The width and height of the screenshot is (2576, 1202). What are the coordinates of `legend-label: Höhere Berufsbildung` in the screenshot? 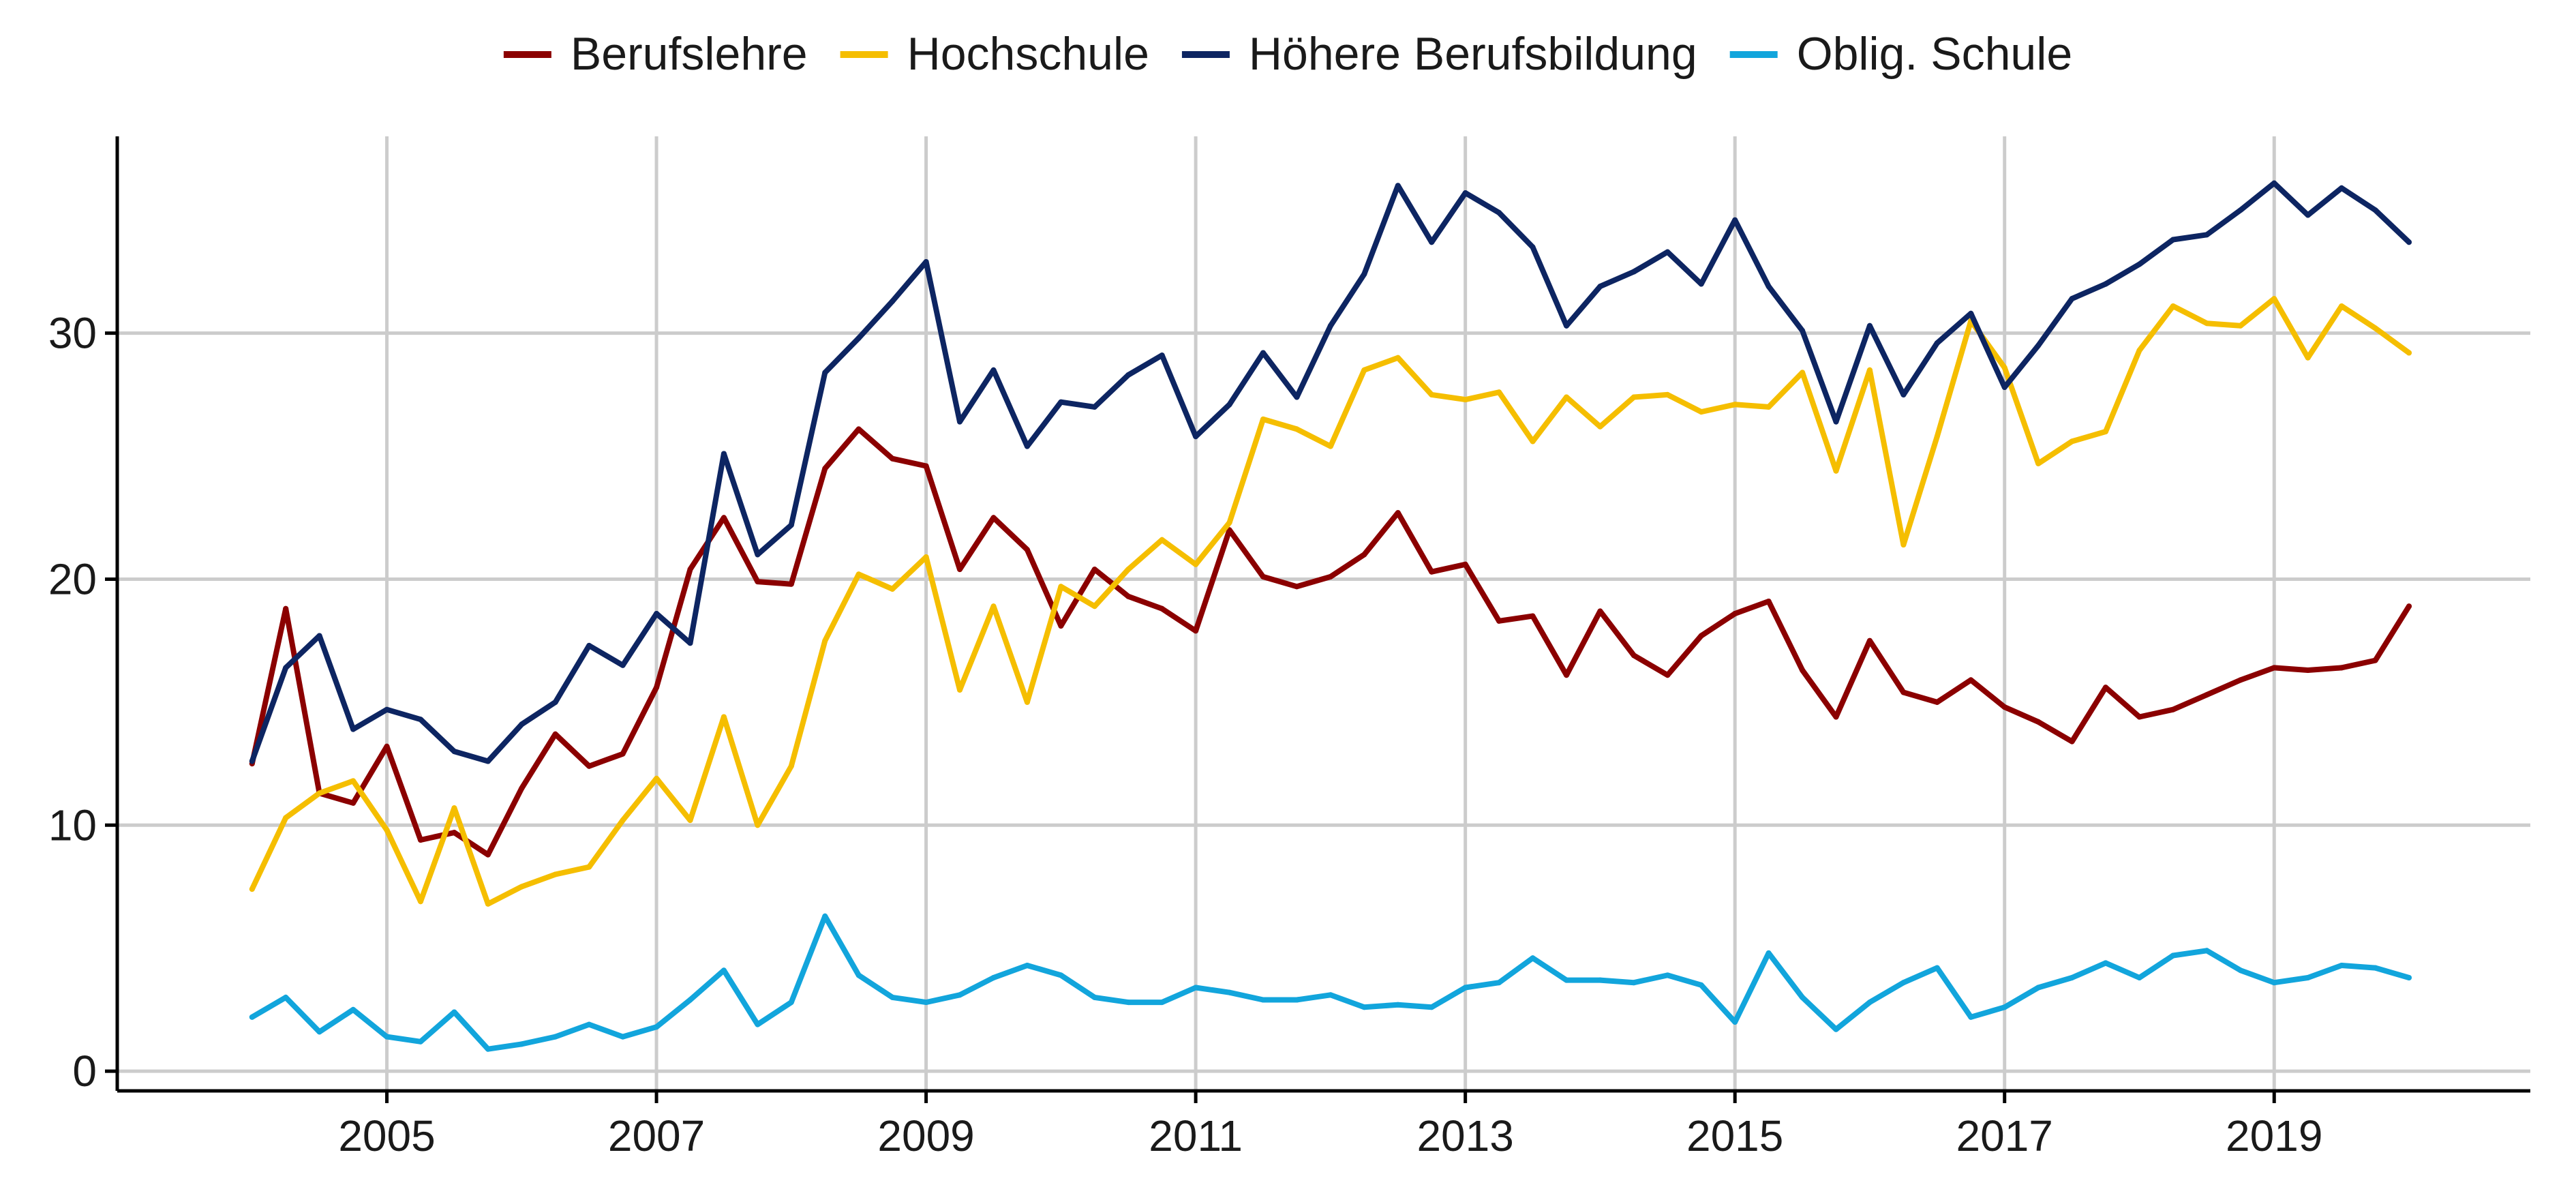 It's located at (1473, 54).